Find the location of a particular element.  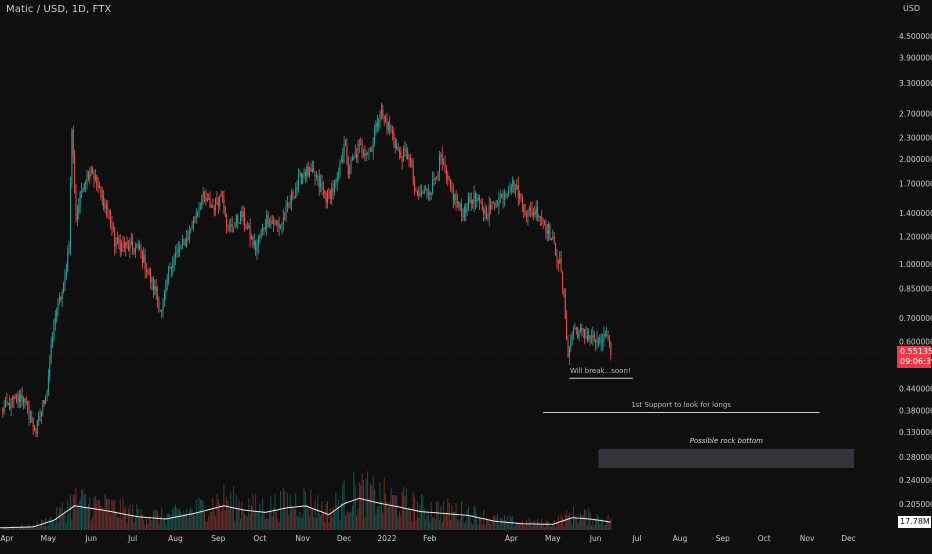

annotations is located at coordinates (699, 422).